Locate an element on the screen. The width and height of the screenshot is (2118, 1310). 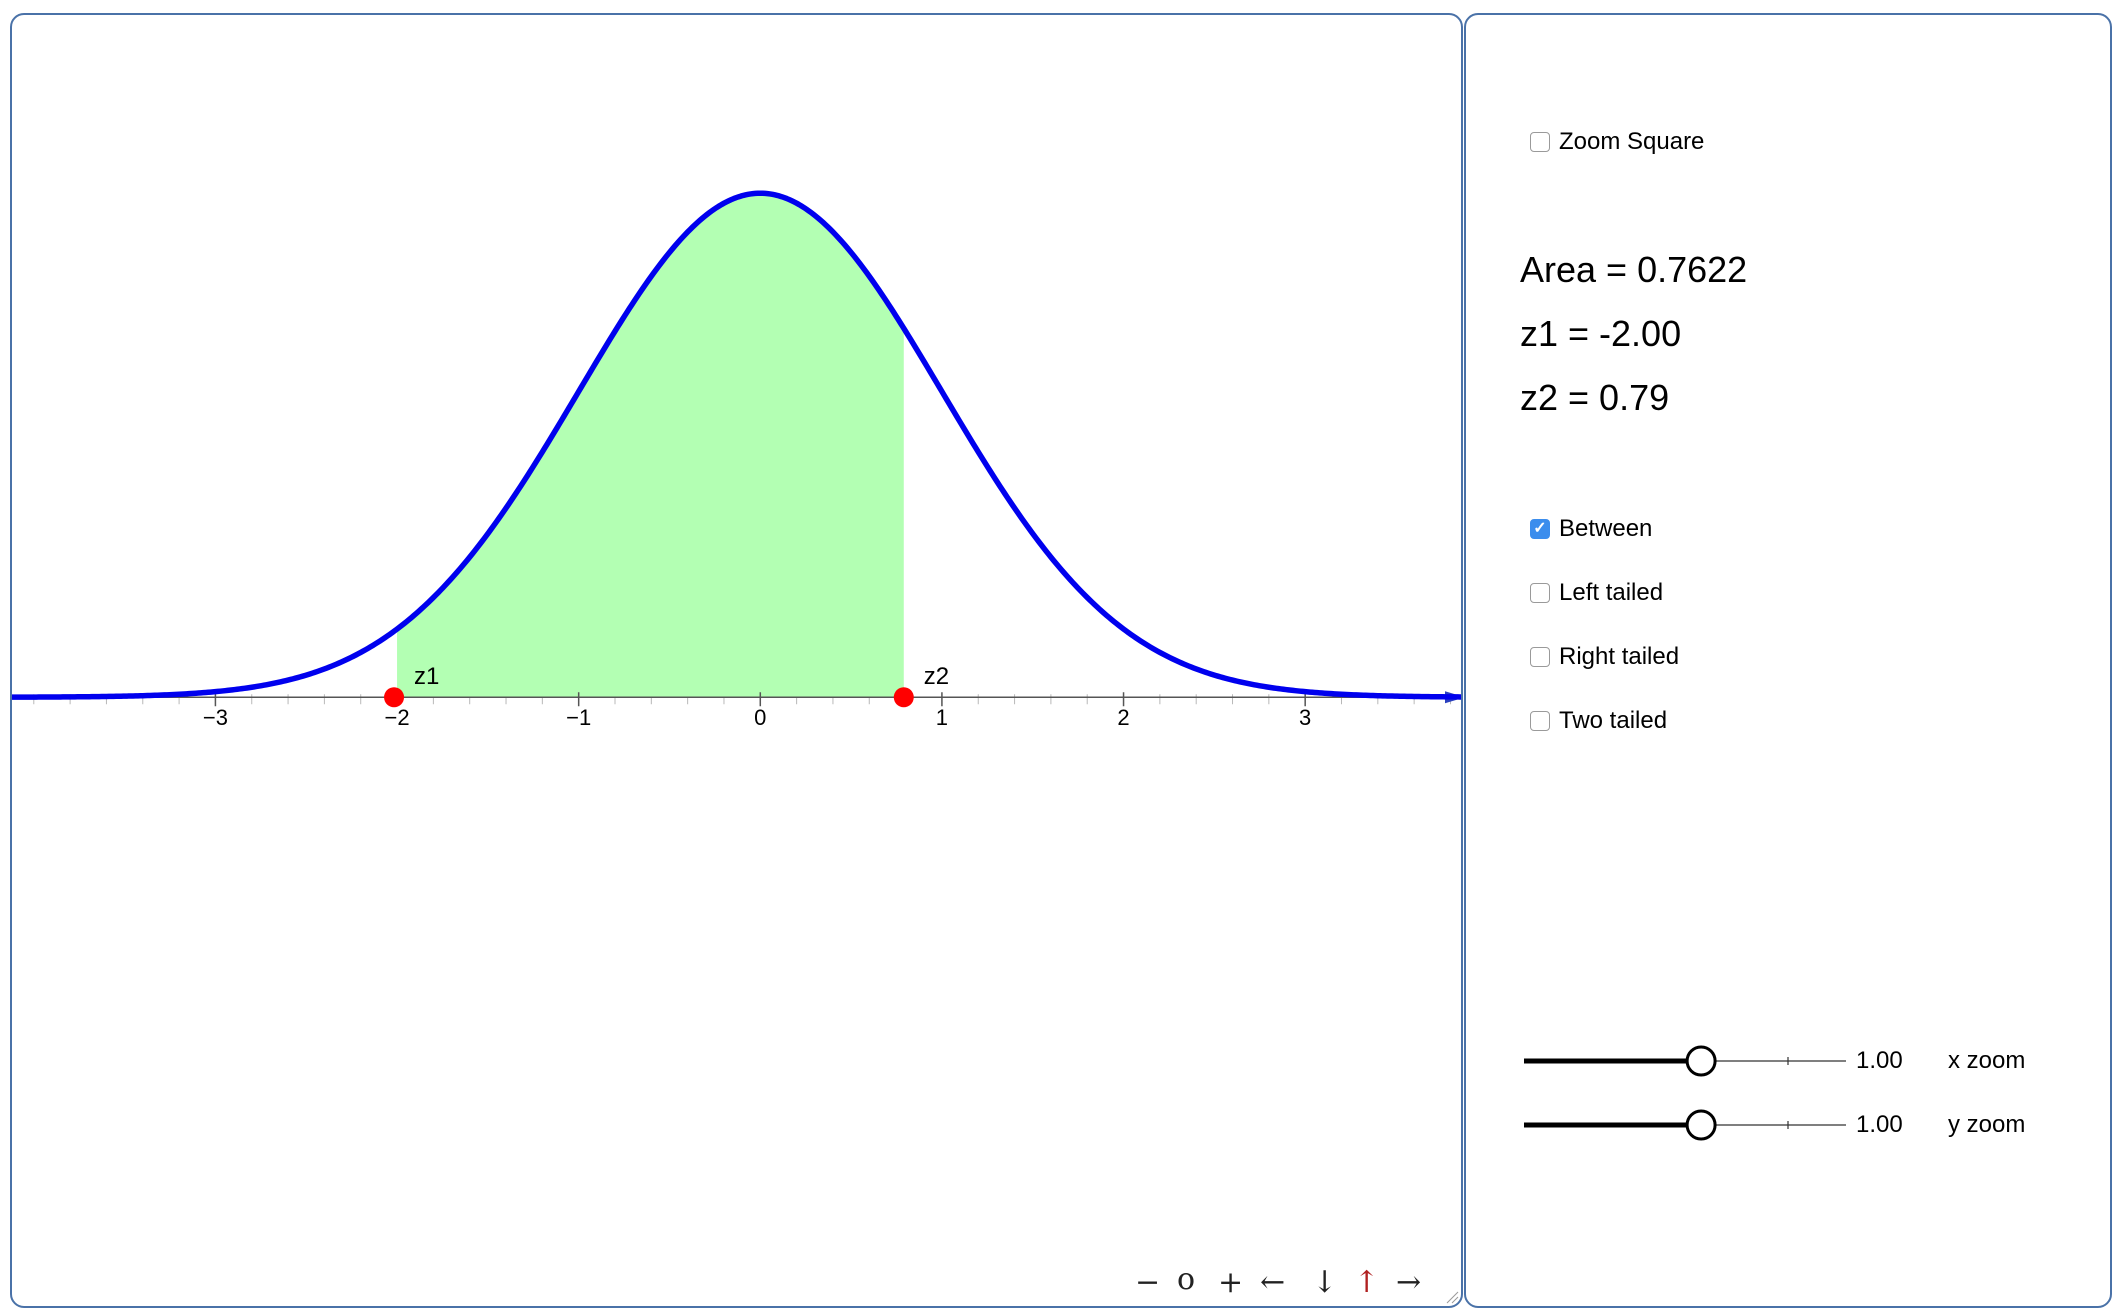
mode-left-tailed-row: Left tailed is located at coordinates (1596, 593).